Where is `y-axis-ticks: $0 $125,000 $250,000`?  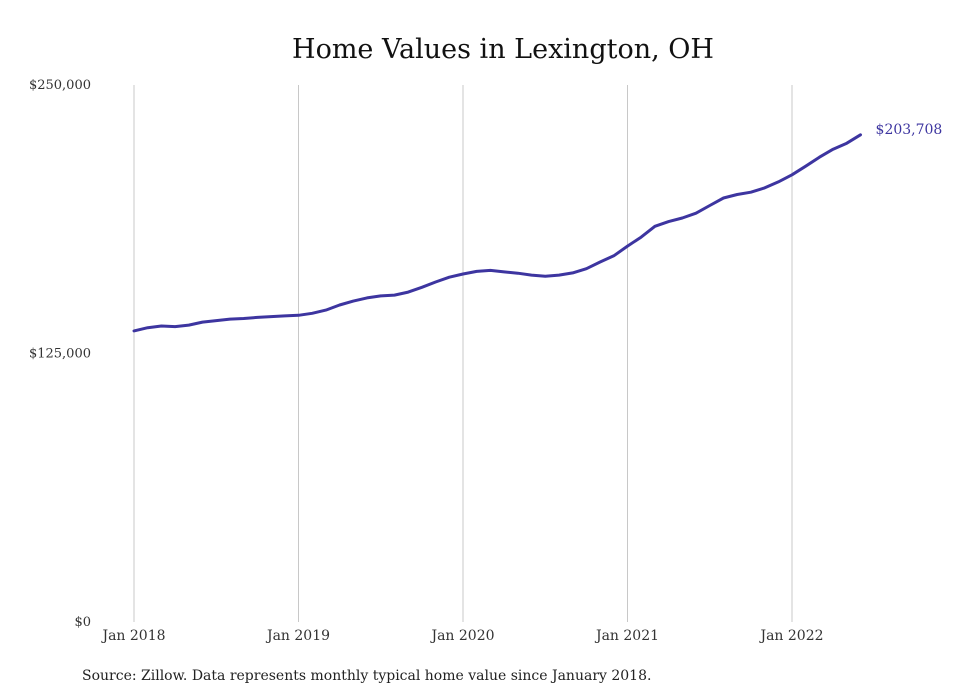
y-axis-ticks: $0 $125,000 $250,000 is located at coordinates (60, 354).